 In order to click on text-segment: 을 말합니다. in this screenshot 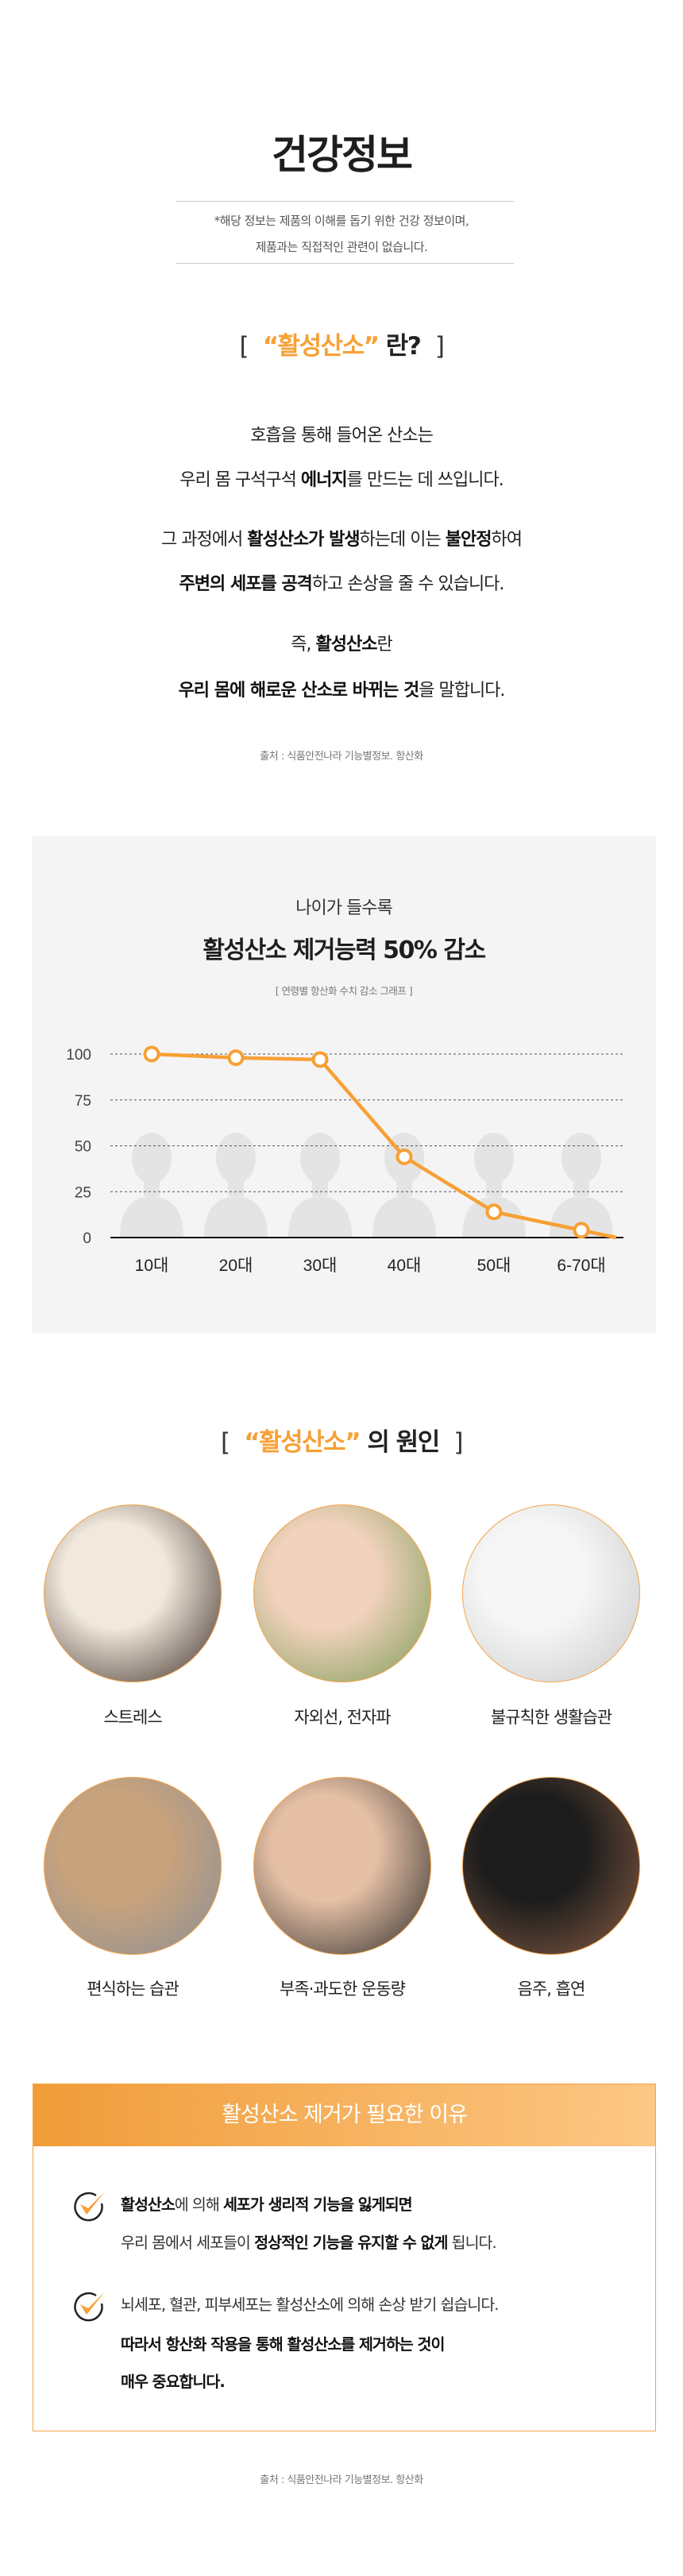, I will do `click(462, 691)`.